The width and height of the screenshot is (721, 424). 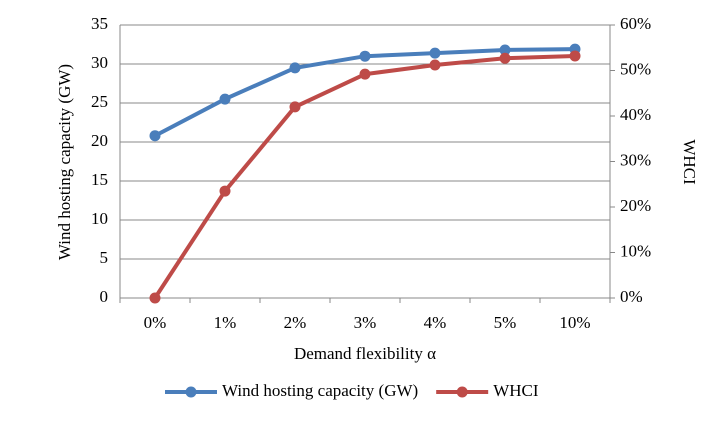 I want to click on y2-tick-label: 20%, so click(x=635, y=205).